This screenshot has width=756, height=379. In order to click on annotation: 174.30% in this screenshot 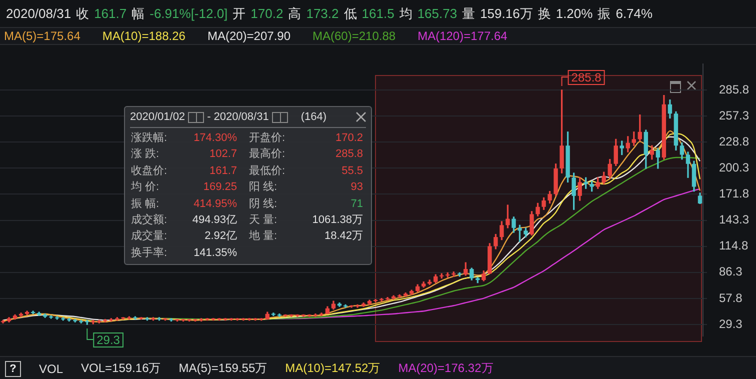, I will do `click(214, 138)`.